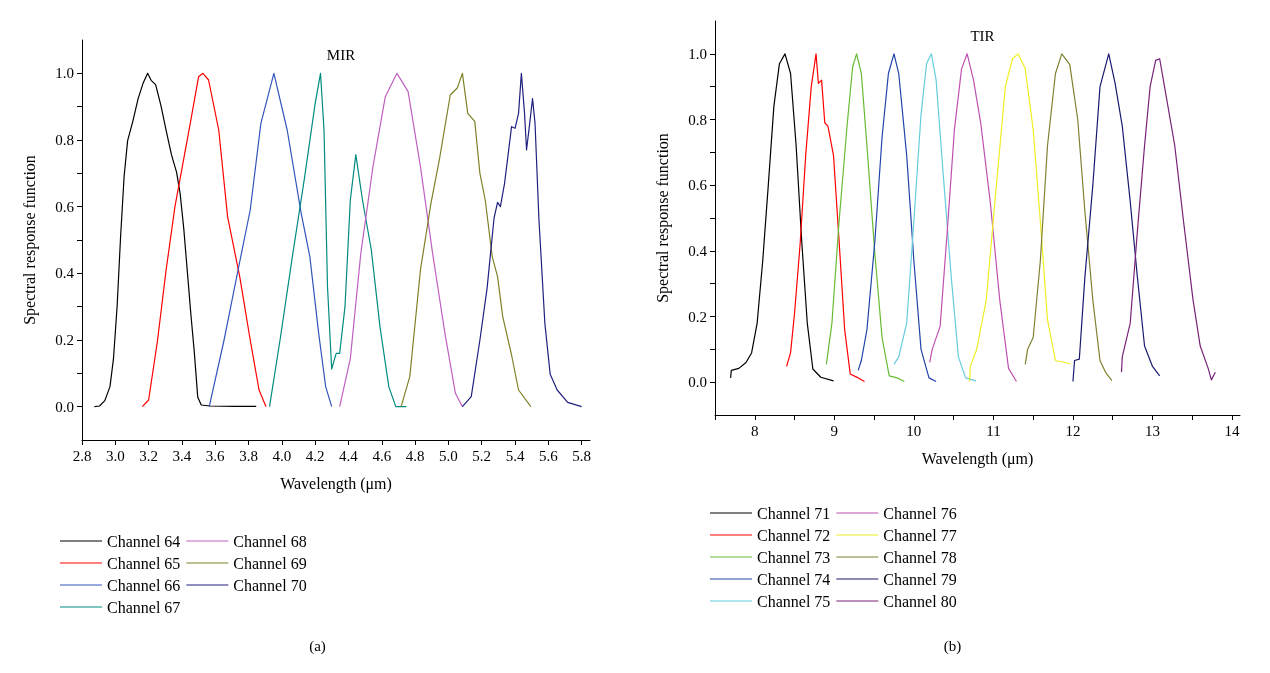  I want to click on x-tick-label: 5.4, so click(515, 455).